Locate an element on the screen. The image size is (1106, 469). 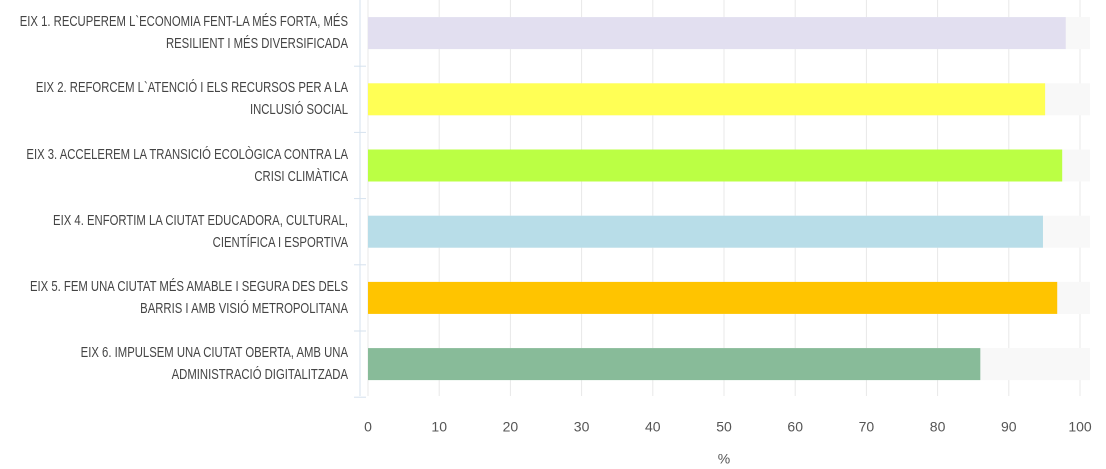
x-tick-label: 10 is located at coordinates (439, 427).